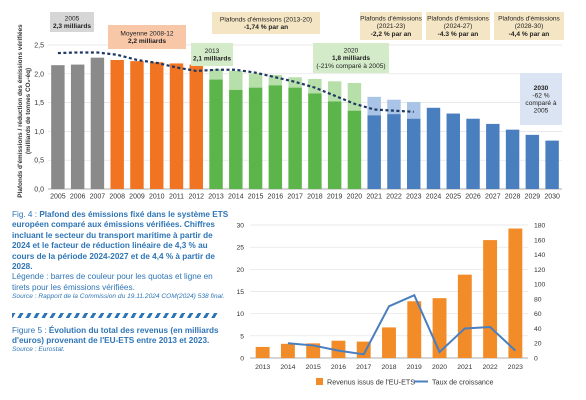  I want to click on annotation-text: 1,8 milliards, so click(351, 58).